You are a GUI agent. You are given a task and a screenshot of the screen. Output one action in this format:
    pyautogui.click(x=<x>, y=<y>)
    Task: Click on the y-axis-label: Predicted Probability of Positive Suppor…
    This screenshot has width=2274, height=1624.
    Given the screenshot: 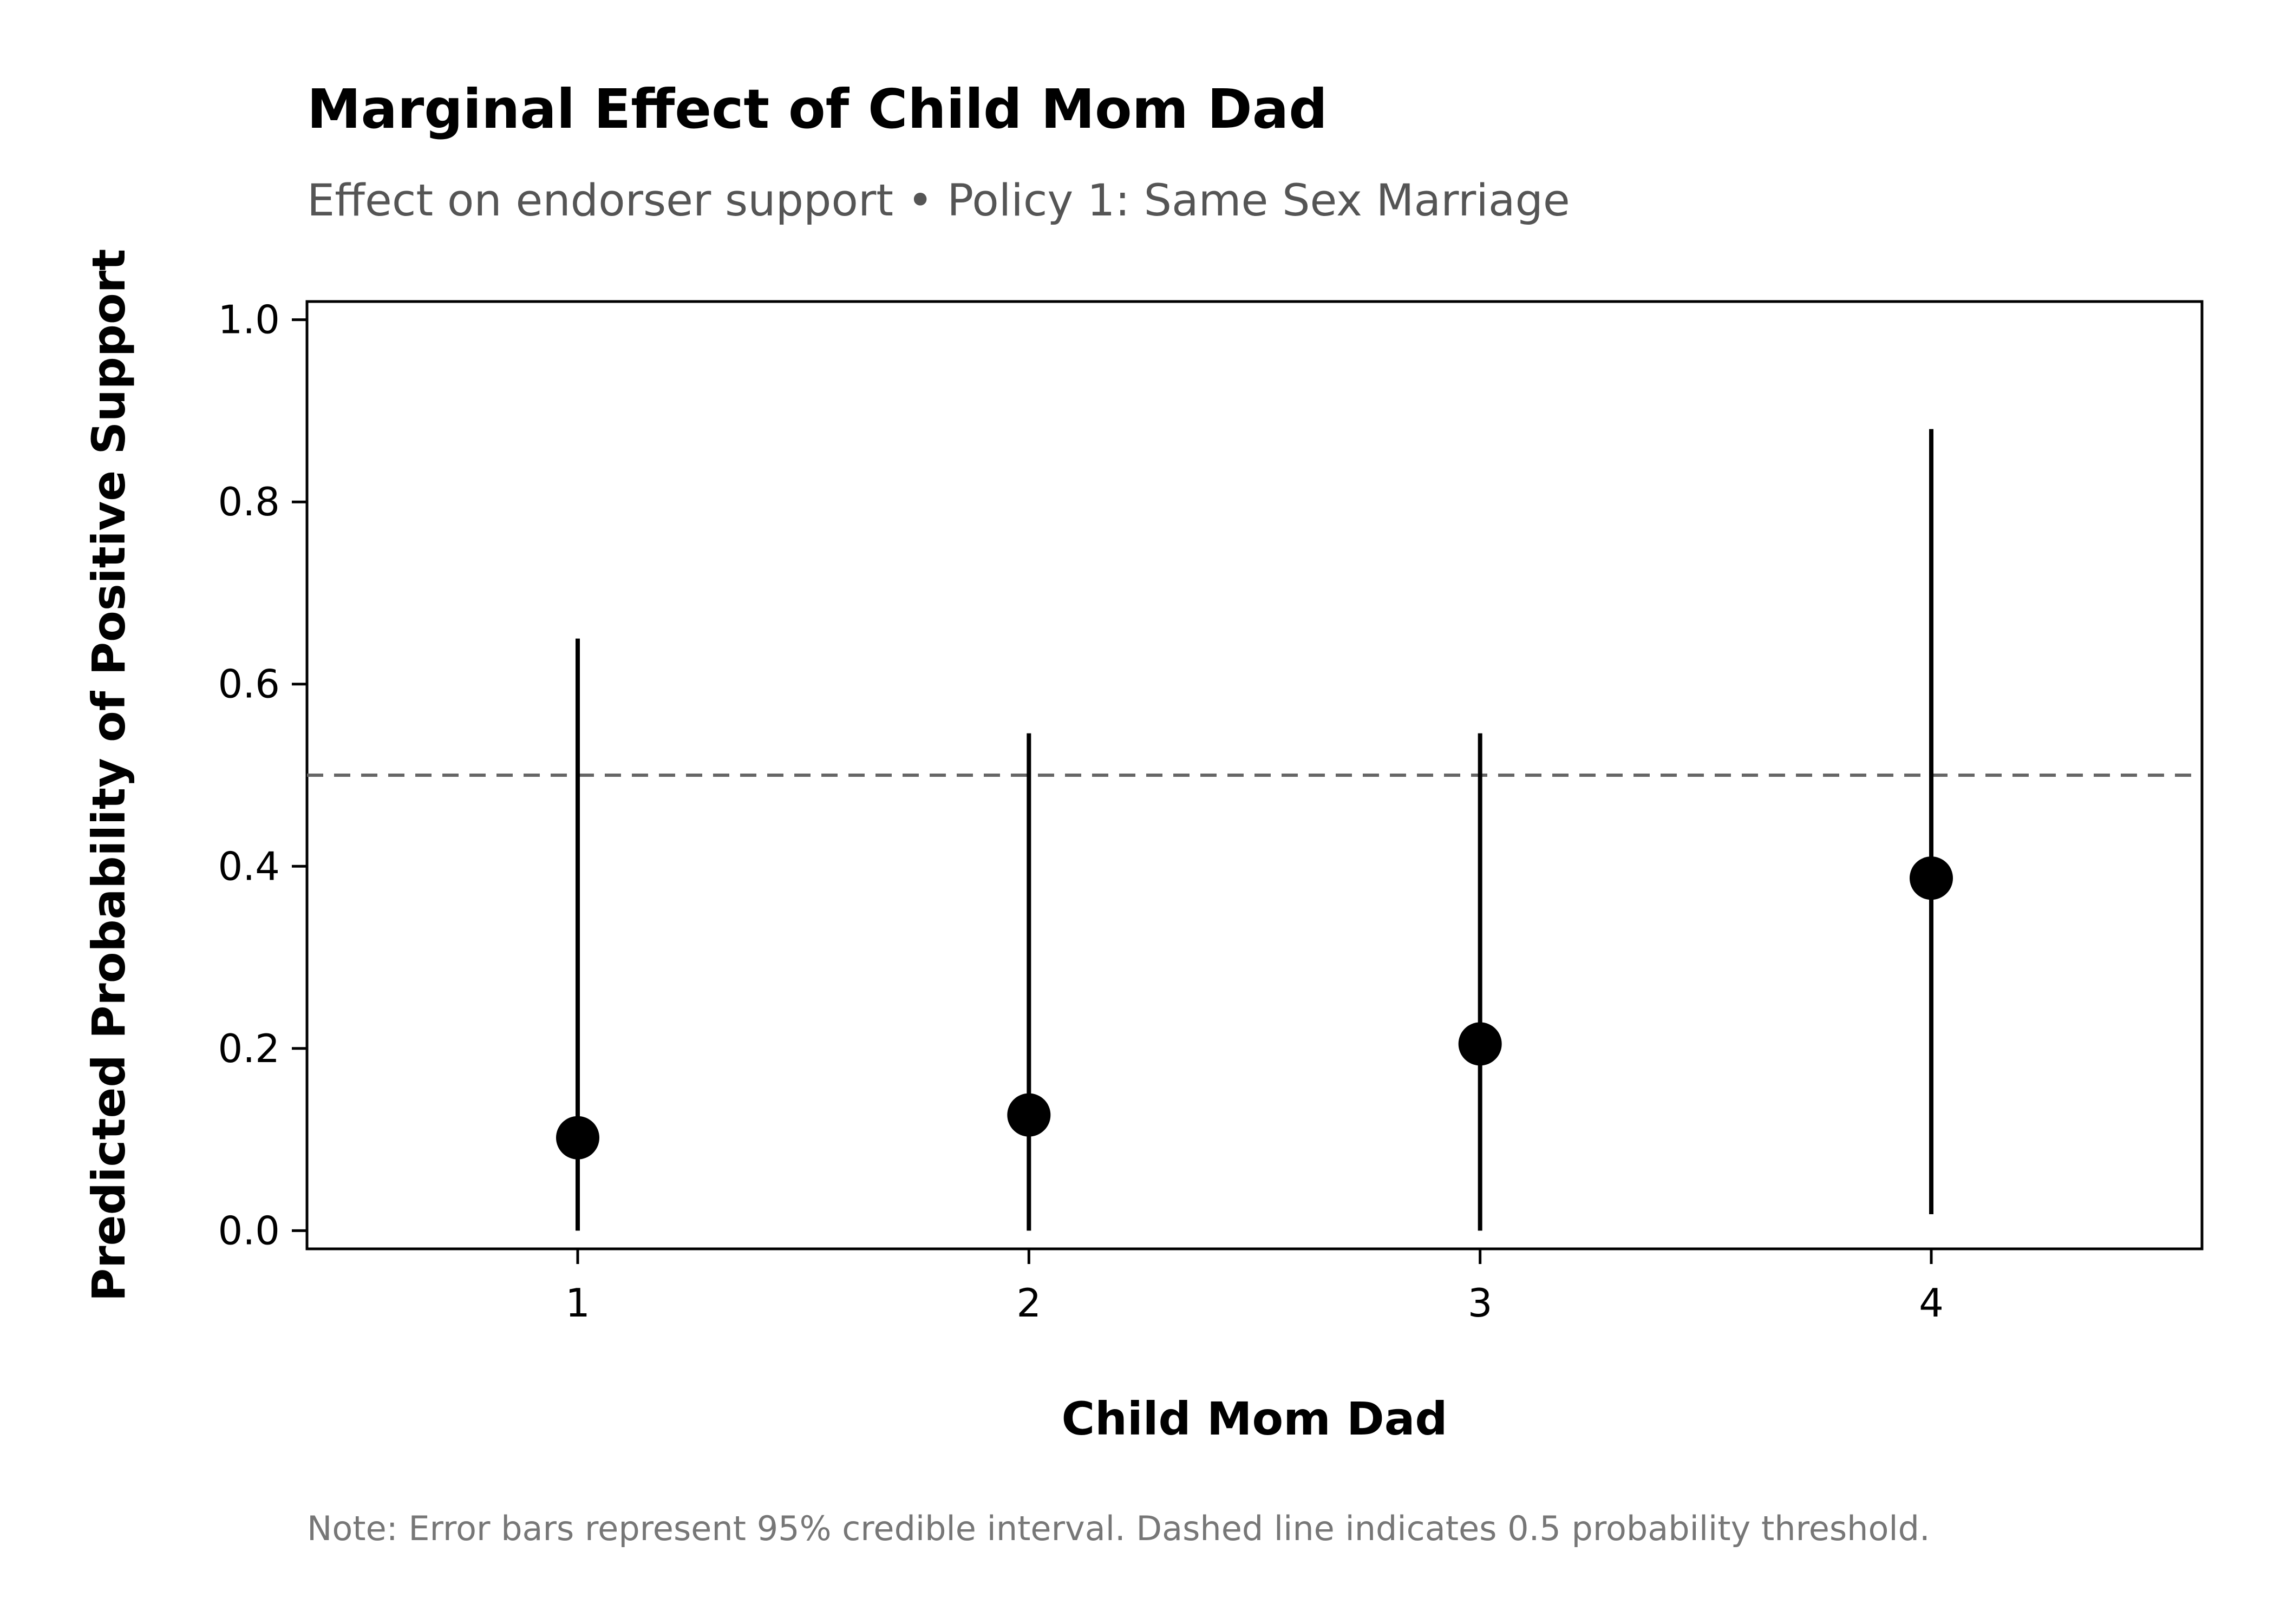 What is the action you would take?
    pyautogui.click(x=109, y=775)
    